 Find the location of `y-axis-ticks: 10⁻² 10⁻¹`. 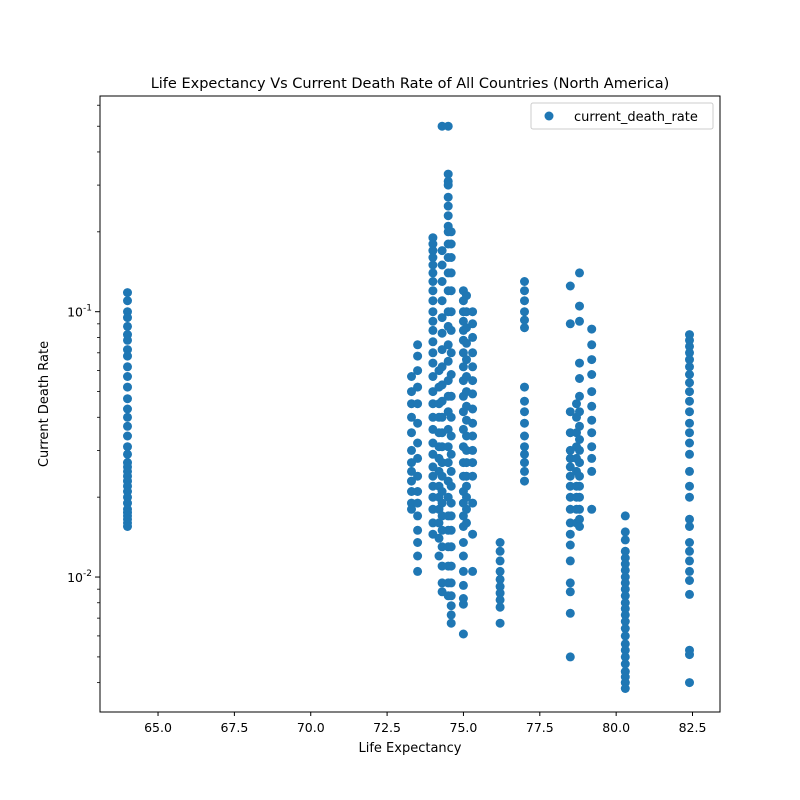

y-axis-ticks: 10⁻² 10⁻¹ is located at coordinates (83, 394).